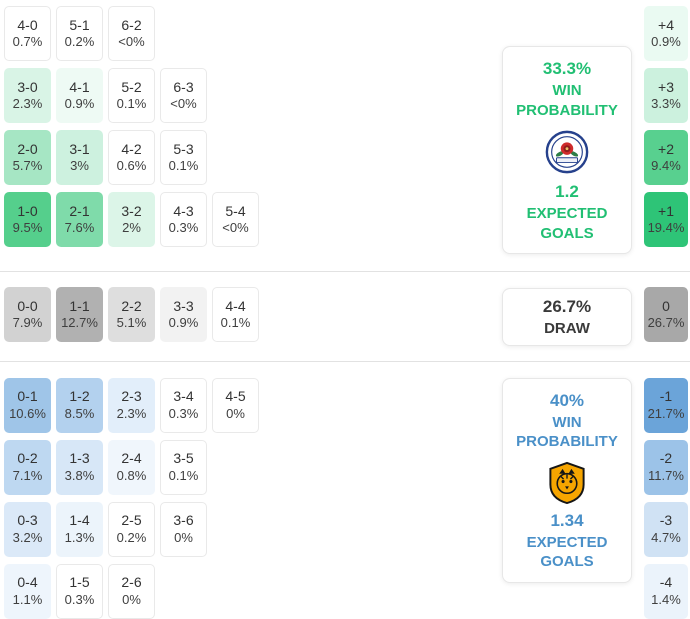 The height and width of the screenshot is (619, 690). I want to click on goal-diff-cell: +2 9.4%, so click(666, 157).